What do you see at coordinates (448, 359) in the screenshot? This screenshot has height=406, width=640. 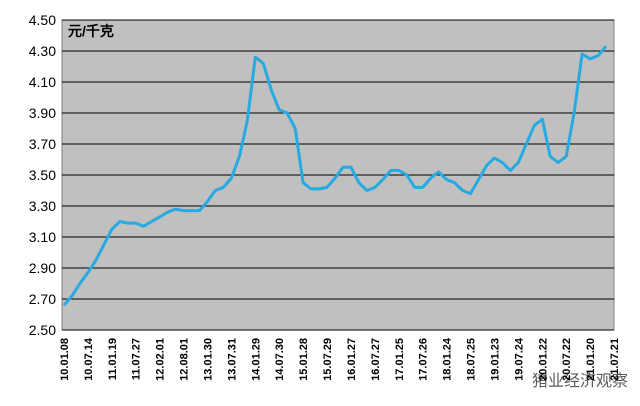 I see `x-tick-label: 18.01.24` at bounding box center [448, 359].